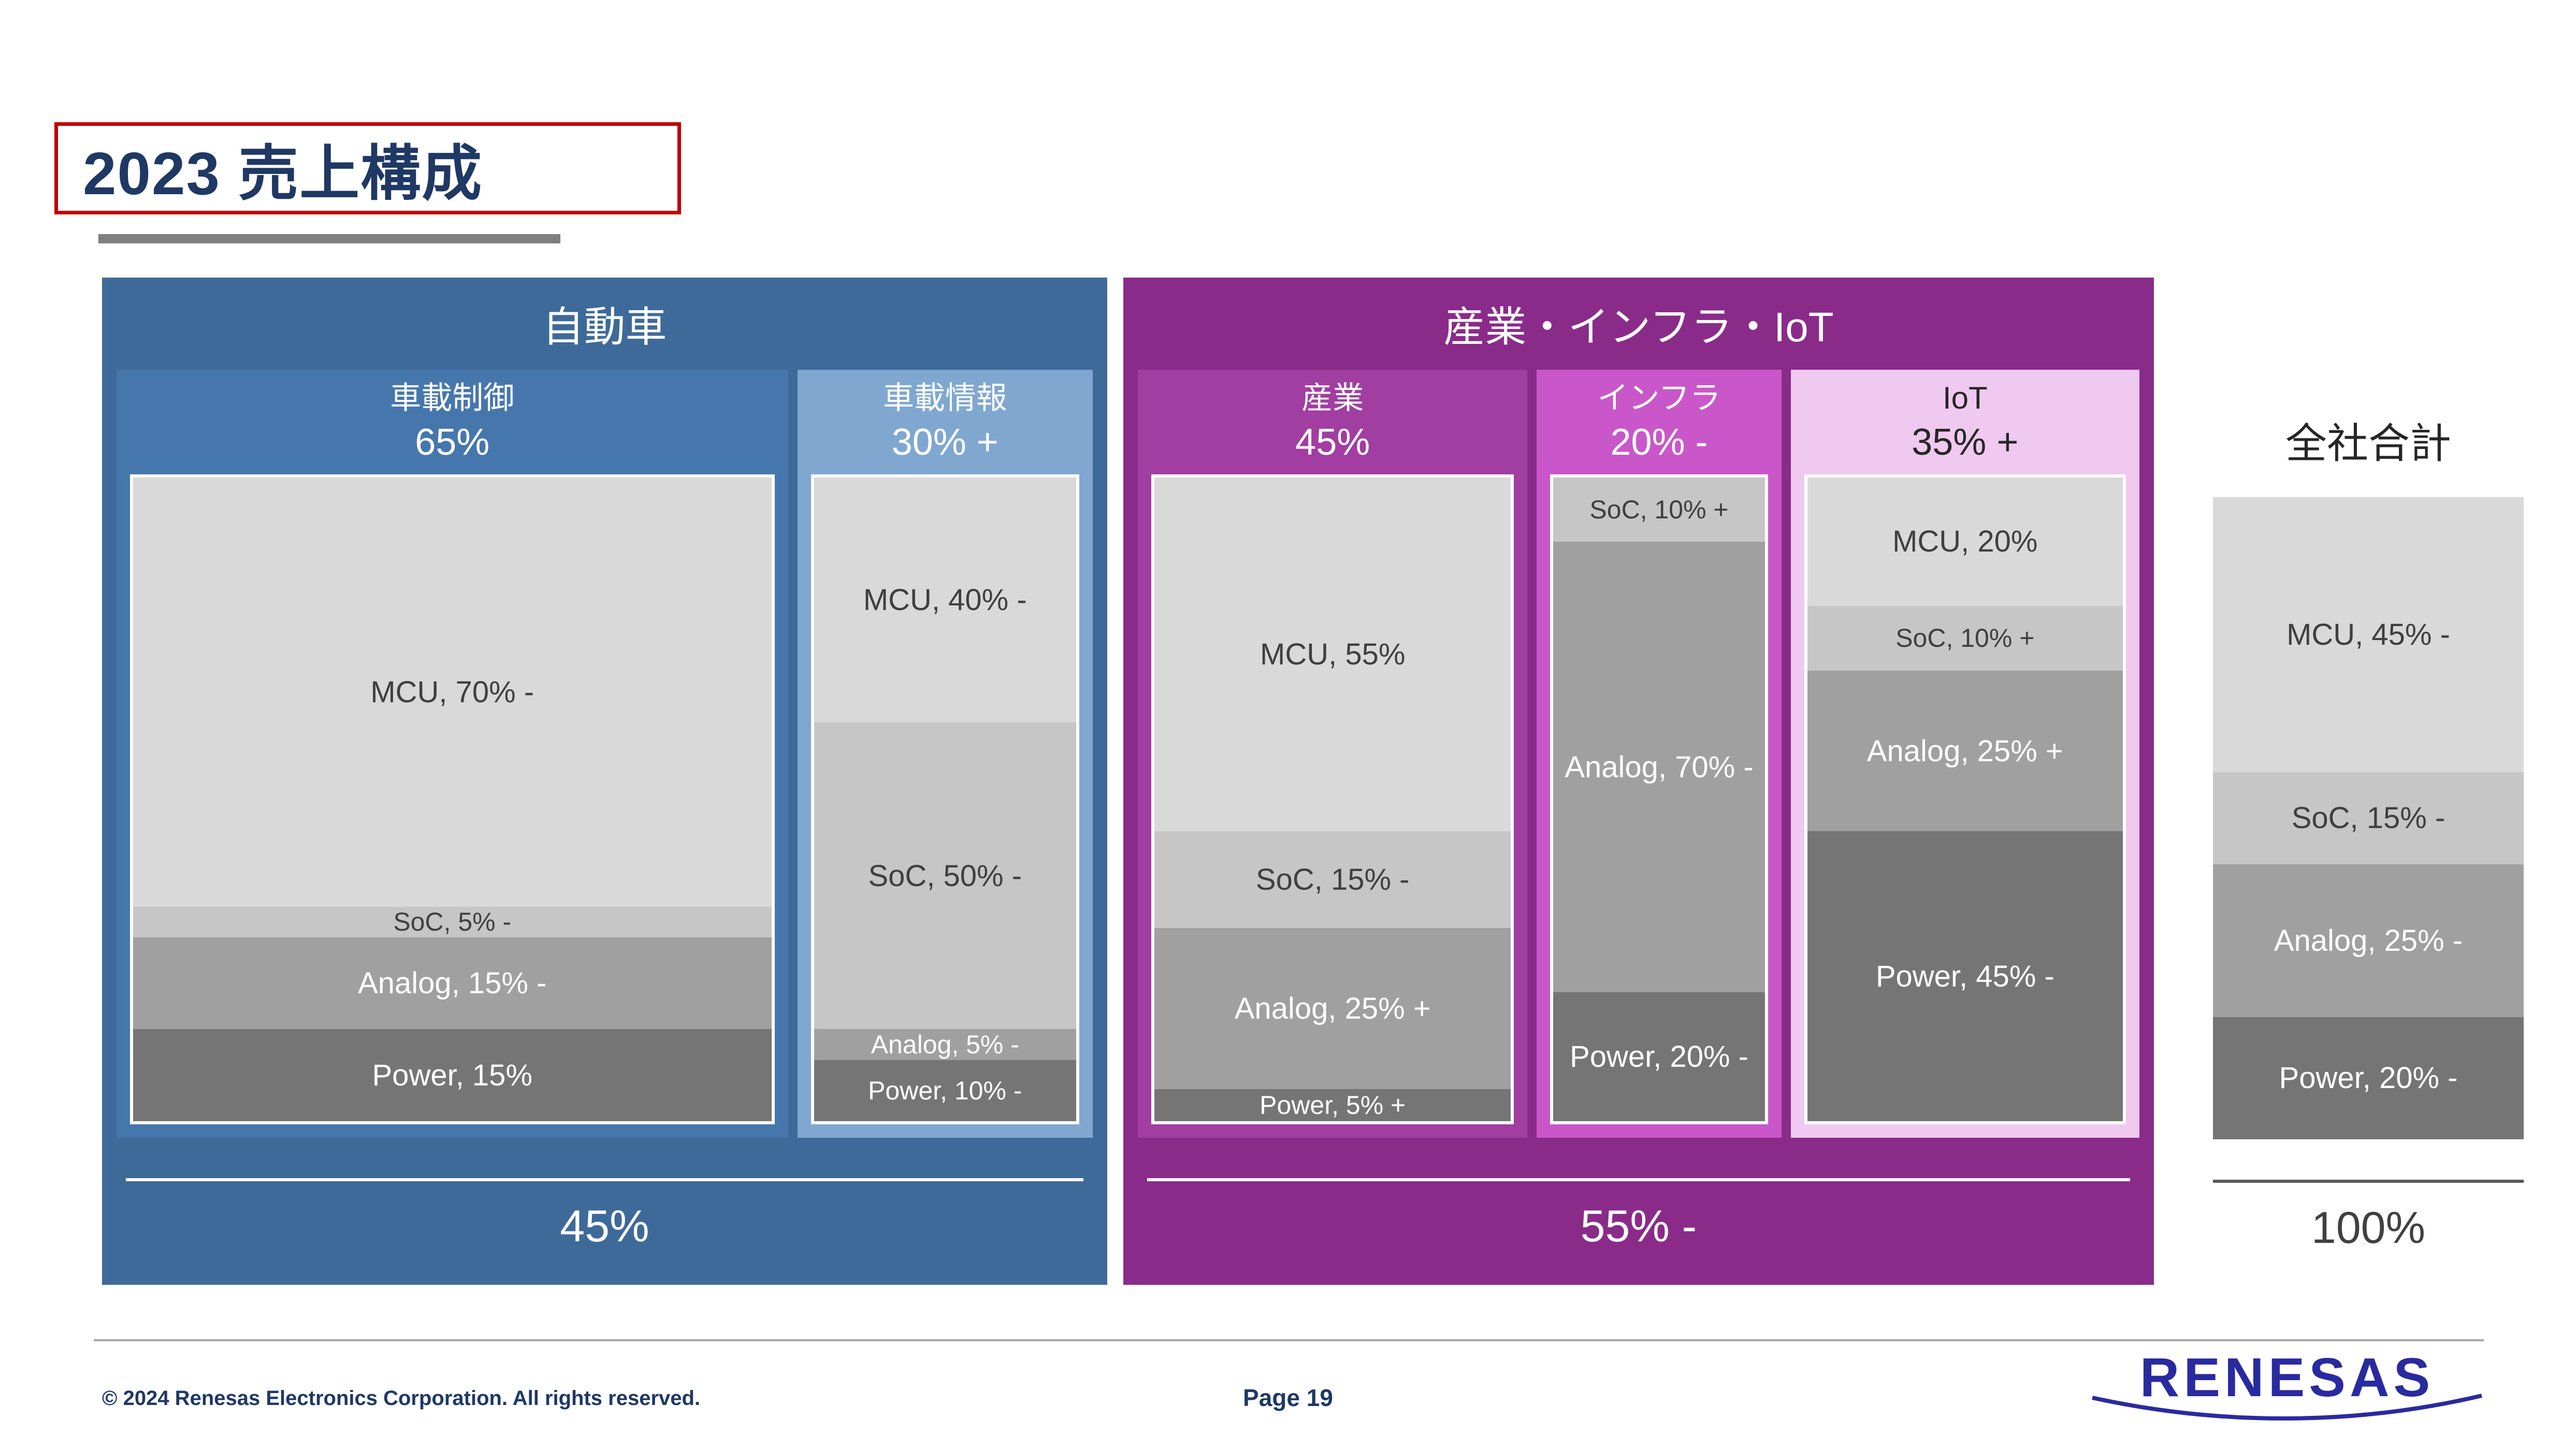  I want to click on column-header: 産業 45%, so click(1332, 418).